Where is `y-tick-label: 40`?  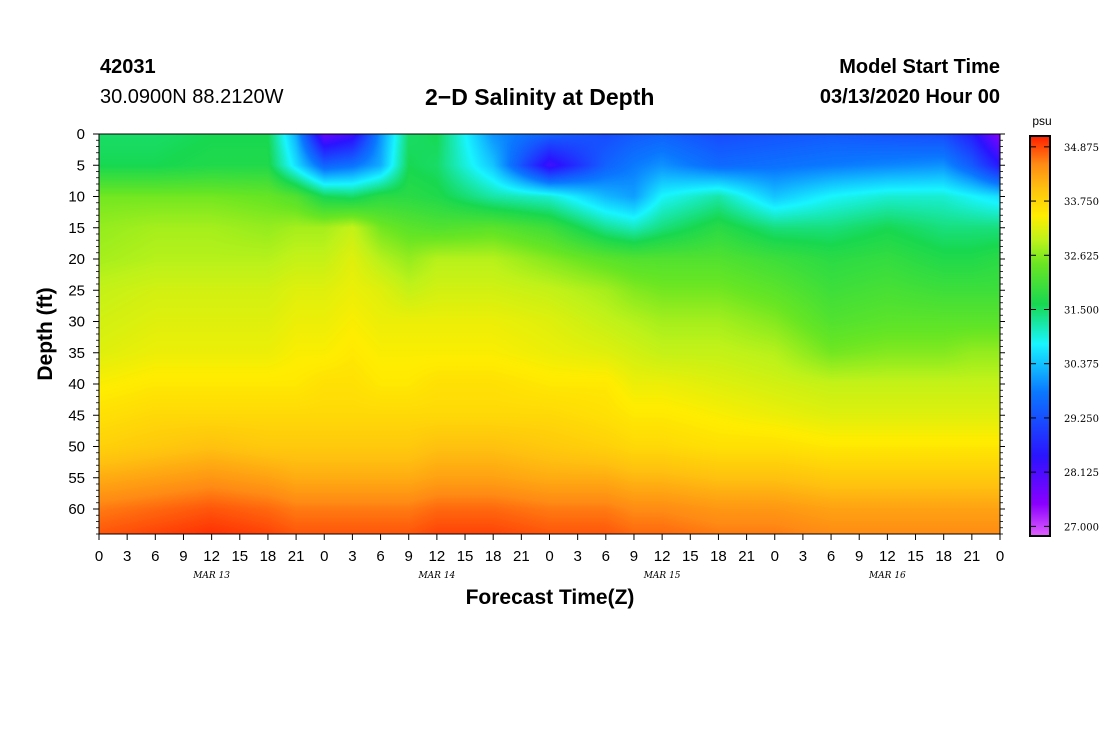
y-tick-label: 40 is located at coordinates (76, 384).